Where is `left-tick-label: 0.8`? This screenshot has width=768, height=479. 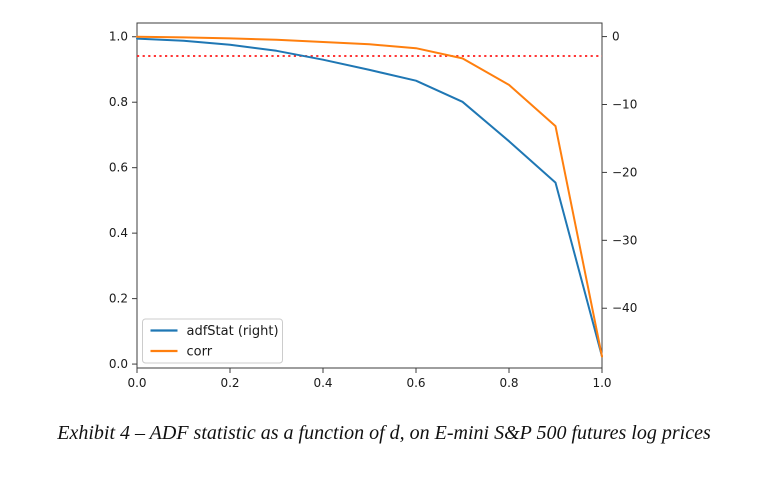
left-tick-label: 0.8 is located at coordinates (118, 102).